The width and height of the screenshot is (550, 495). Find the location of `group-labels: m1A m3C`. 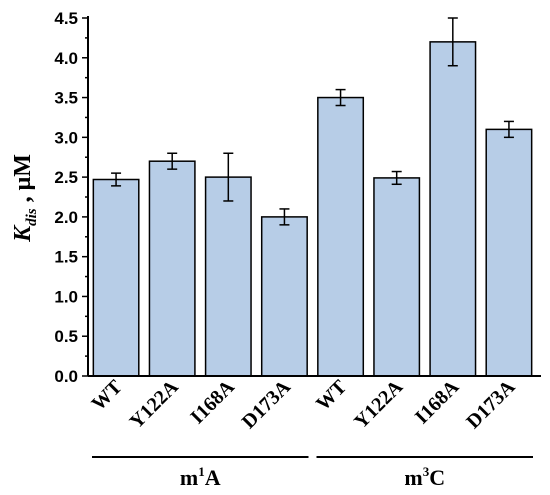

group-labels: m1A m3C is located at coordinates (312, 473).